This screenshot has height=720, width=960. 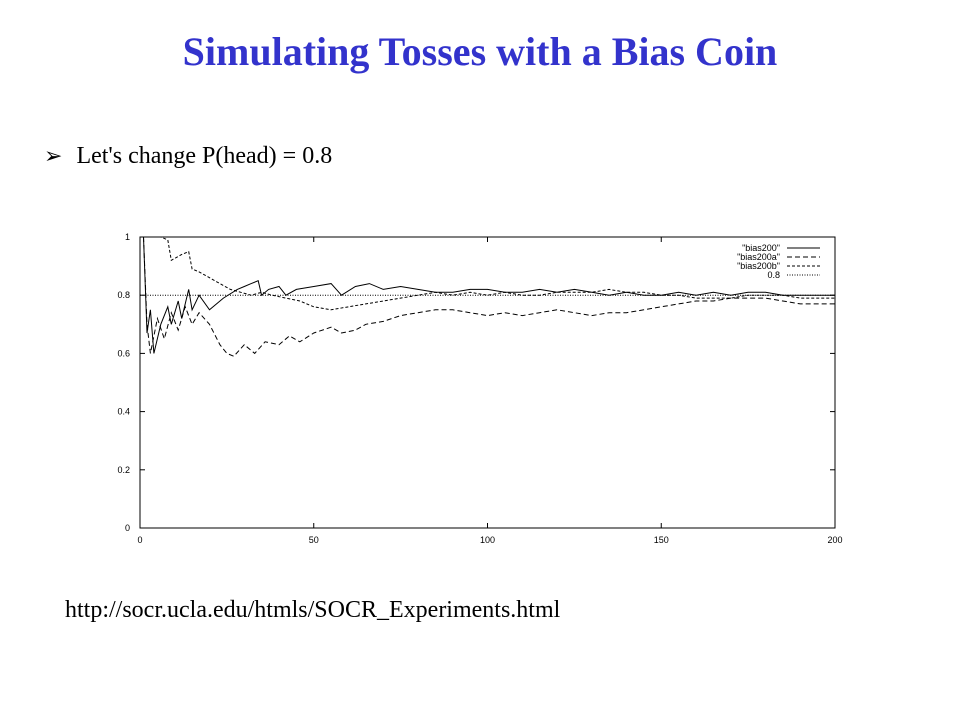 I want to click on bullet-item: ➢ Let's change P(head) = 0.8, so click(x=188, y=156).